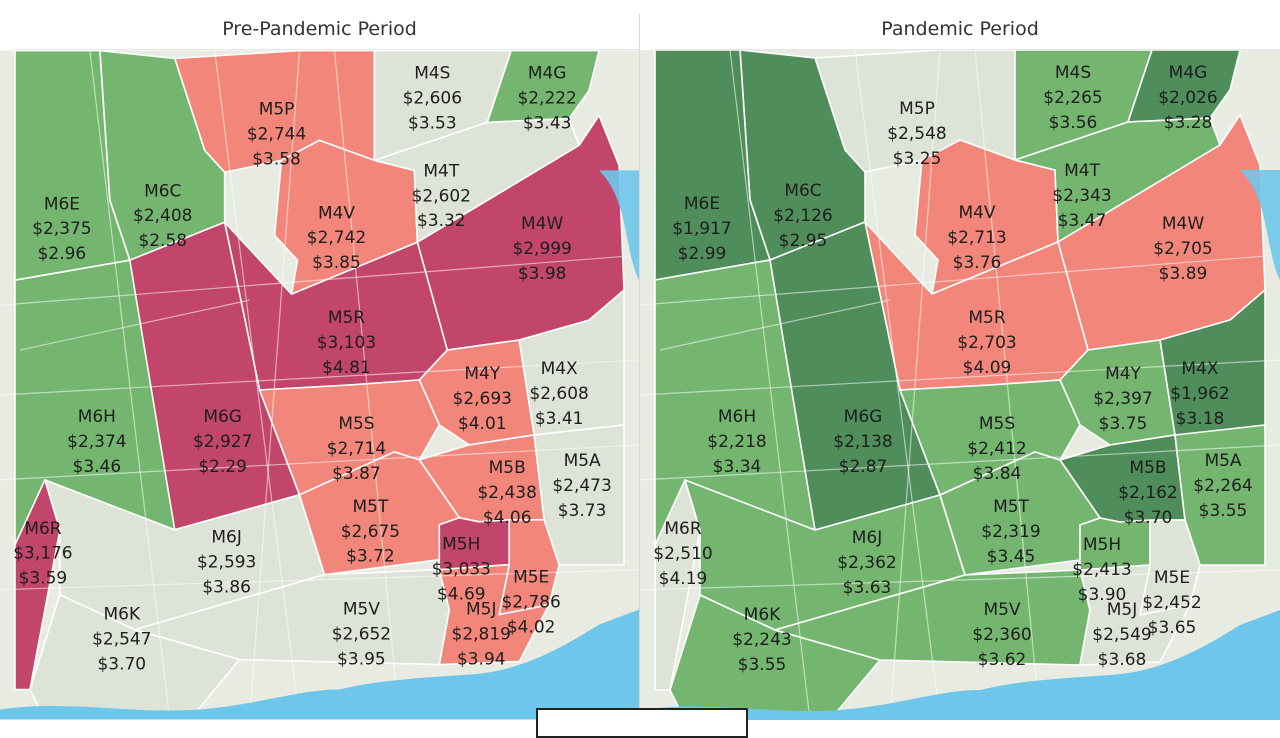  Describe the element at coordinates (917, 159) in the screenshot. I see `price-per-sqft-label: $3.25` at that location.